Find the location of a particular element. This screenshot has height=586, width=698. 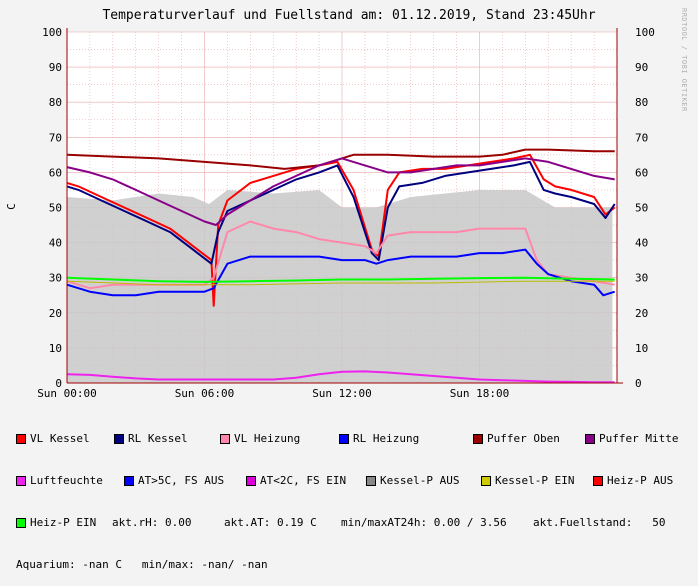

legend-label: Puffer Mitte is located at coordinates (639, 438).